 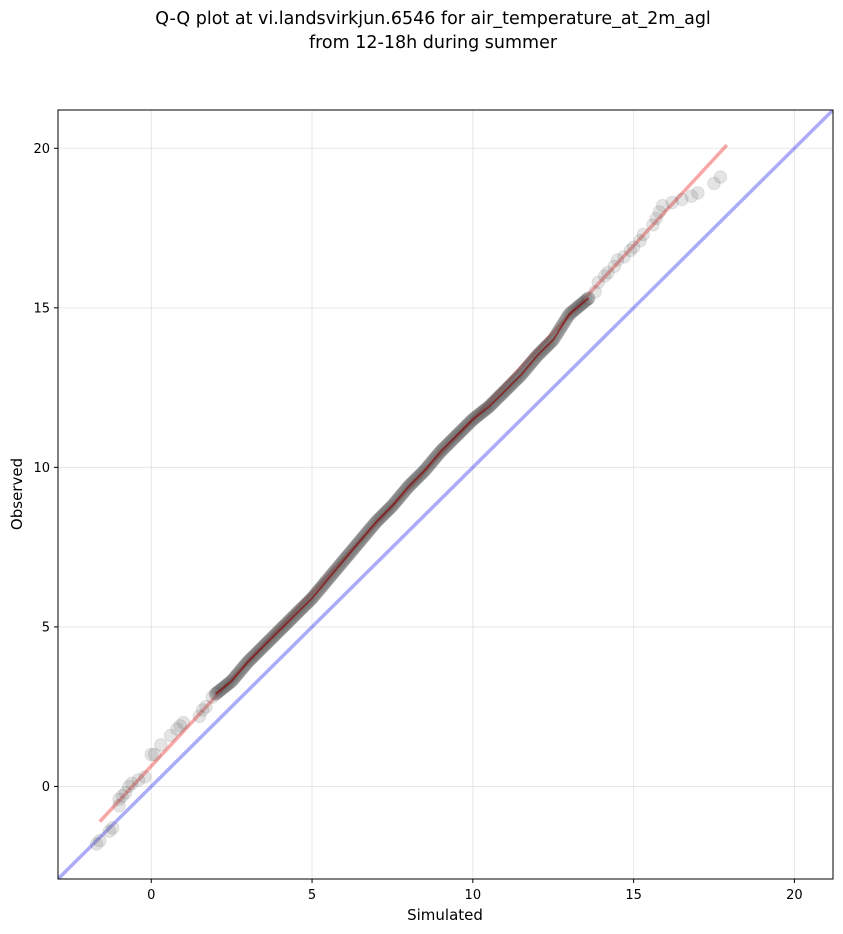 What do you see at coordinates (633, 895) in the screenshot?
I see `x-tick-label: 15` at bounding box center [633, 895].